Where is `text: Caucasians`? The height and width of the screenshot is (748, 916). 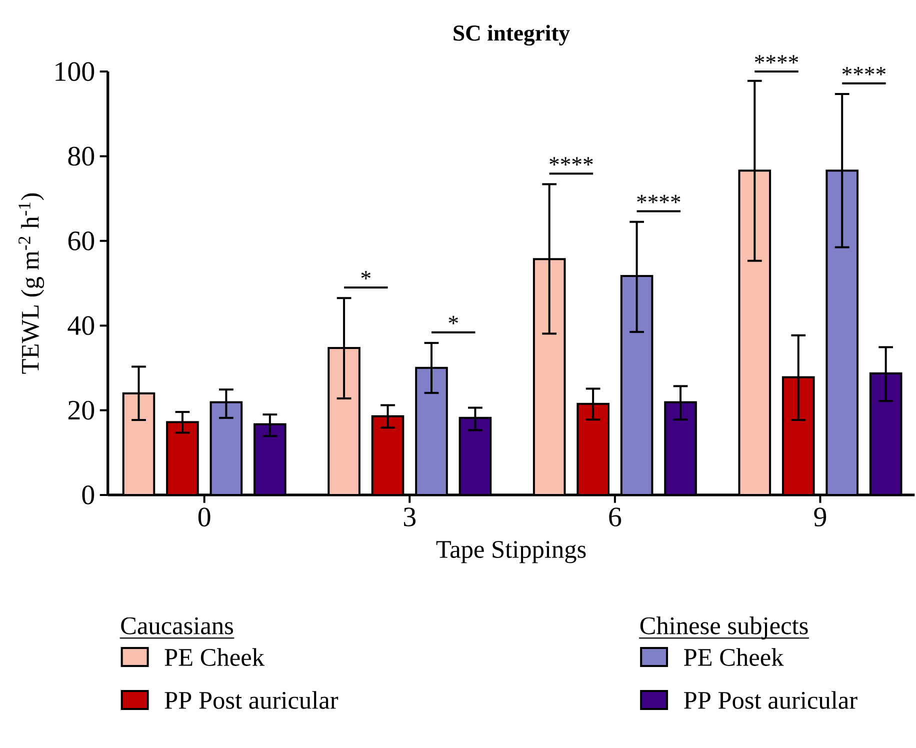 text: Caucasians is located at coordinates (177, 625).